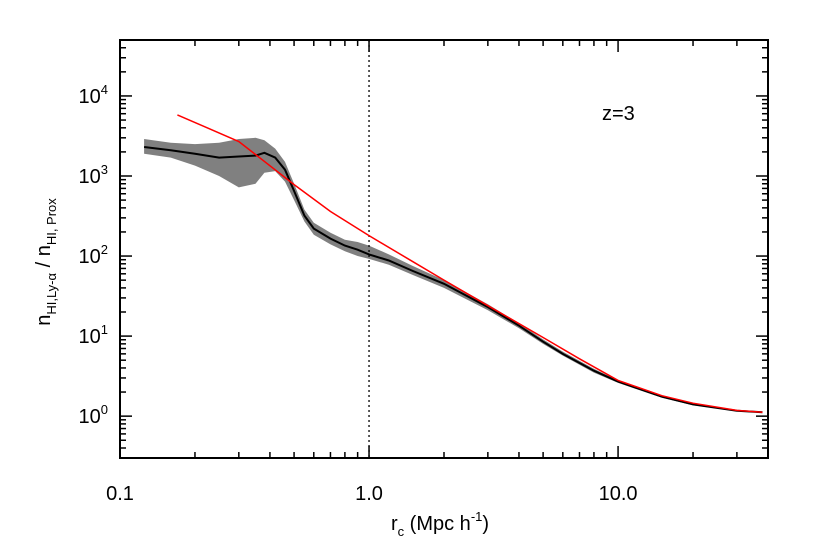 This screenshot has width=830, height=554. What do you see at coordinates (618, 494) in the screenshot?
I see `x-tick-label: 10.0` at bounding box center [618, 494].